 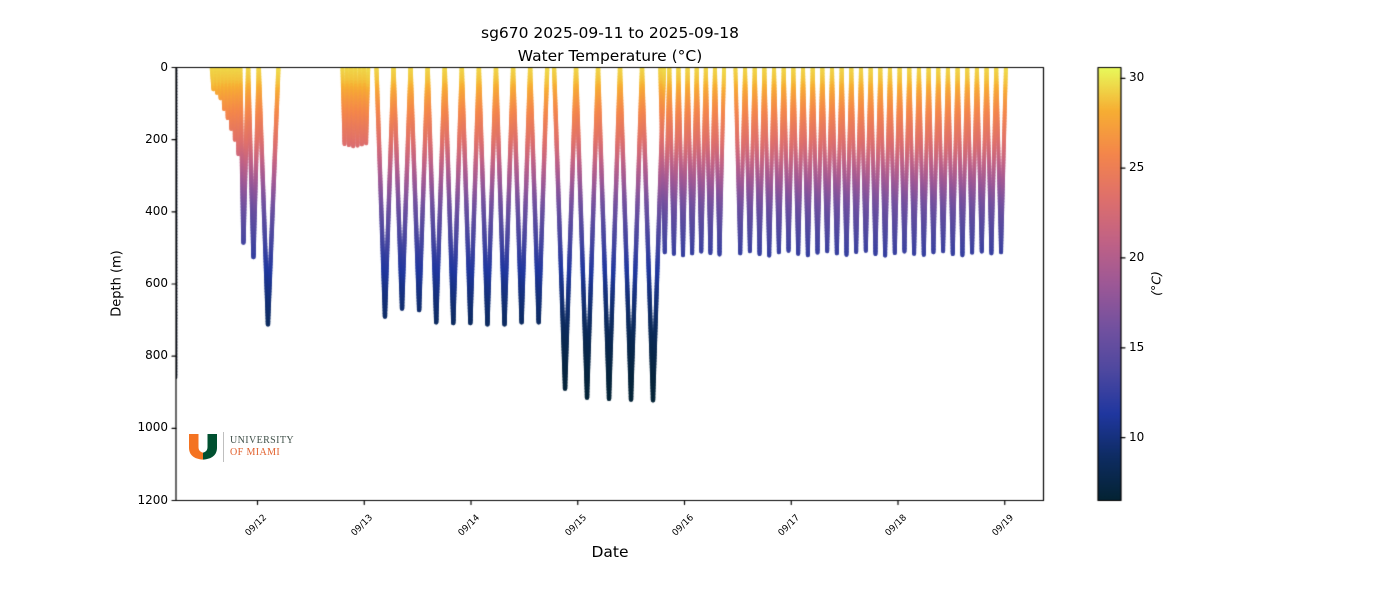 I want to click on y-tick-label-600: 600, so click(x=156, y=283).